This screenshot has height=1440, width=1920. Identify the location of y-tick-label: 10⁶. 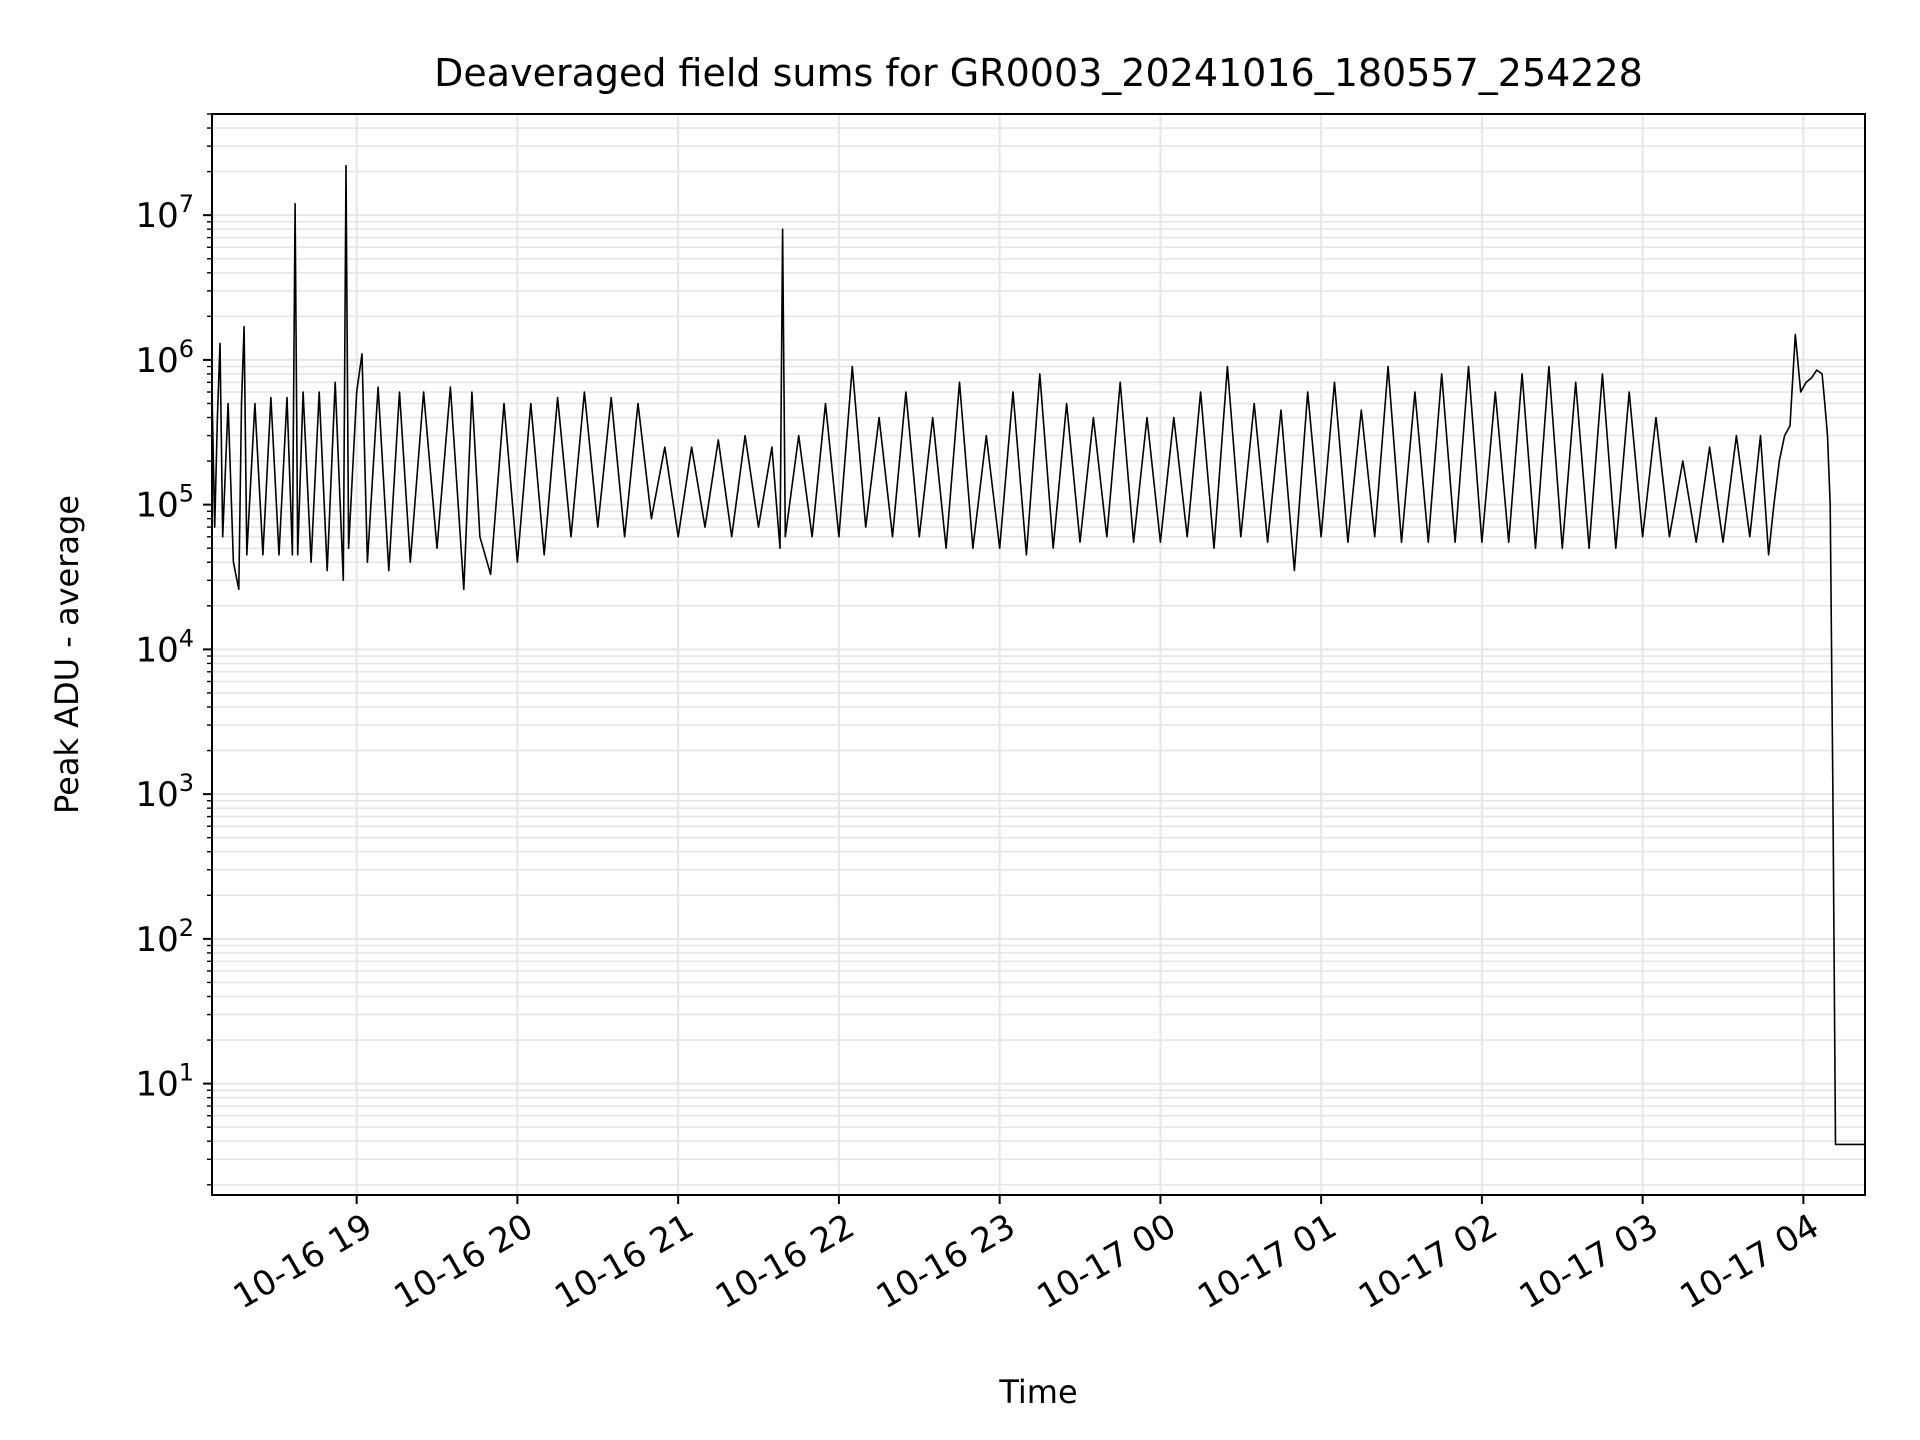
(164, 358).